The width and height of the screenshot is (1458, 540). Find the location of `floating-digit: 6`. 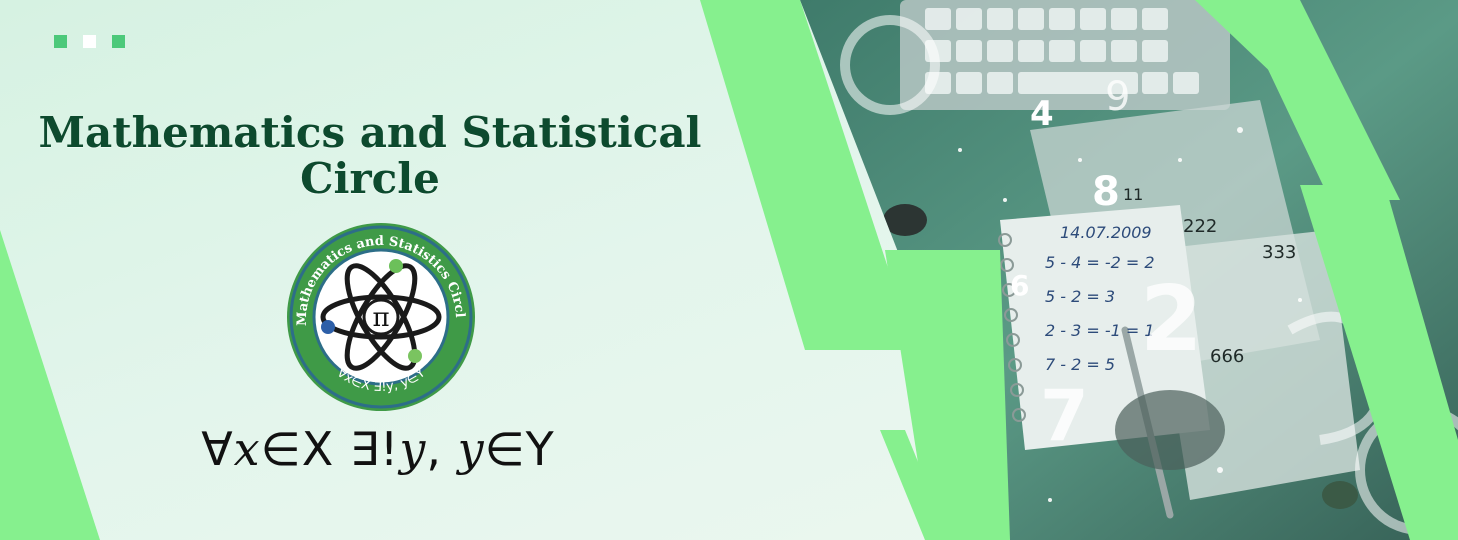

floating-digit: 6 is located at coordinates (1019, 285).